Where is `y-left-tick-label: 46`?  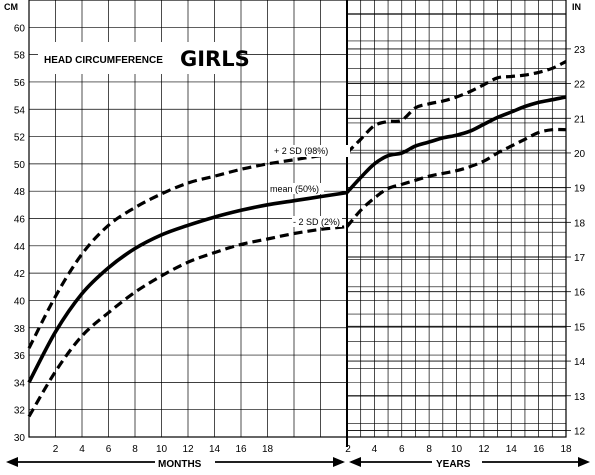
y-left-tick-label: 46 is located at coordinates (20, 220).